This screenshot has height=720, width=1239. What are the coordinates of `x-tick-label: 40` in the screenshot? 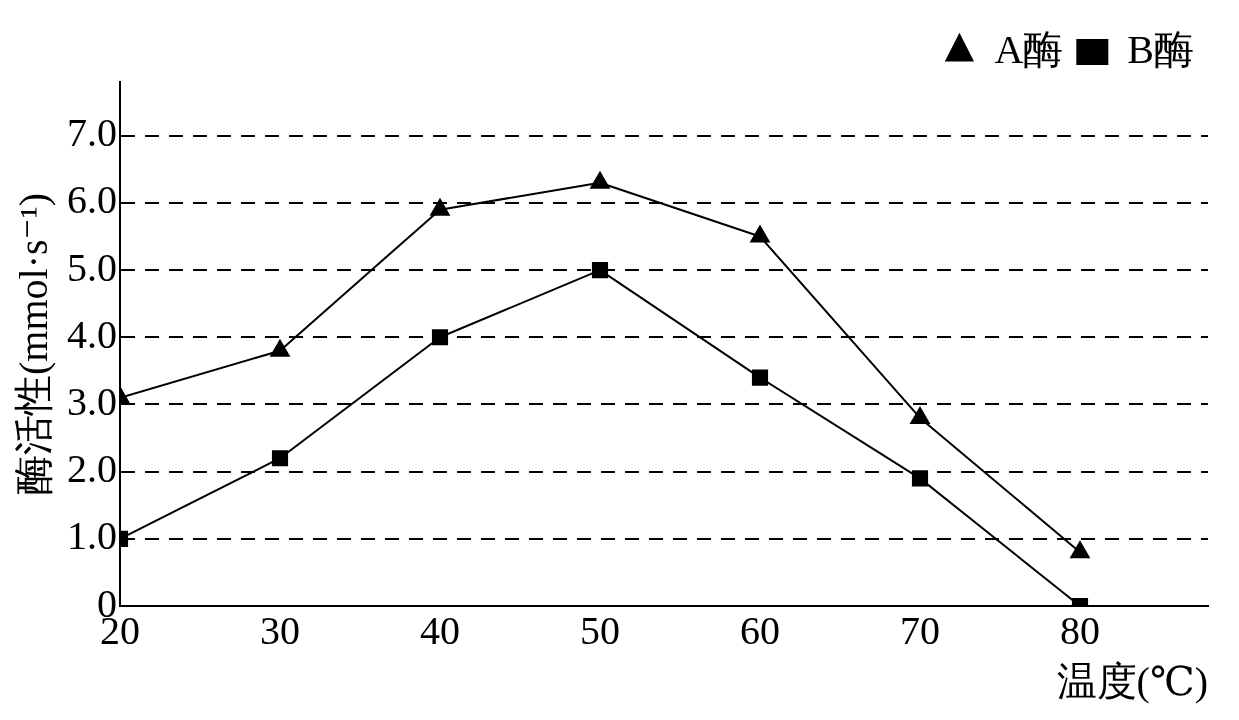 It's located at (440, 630).